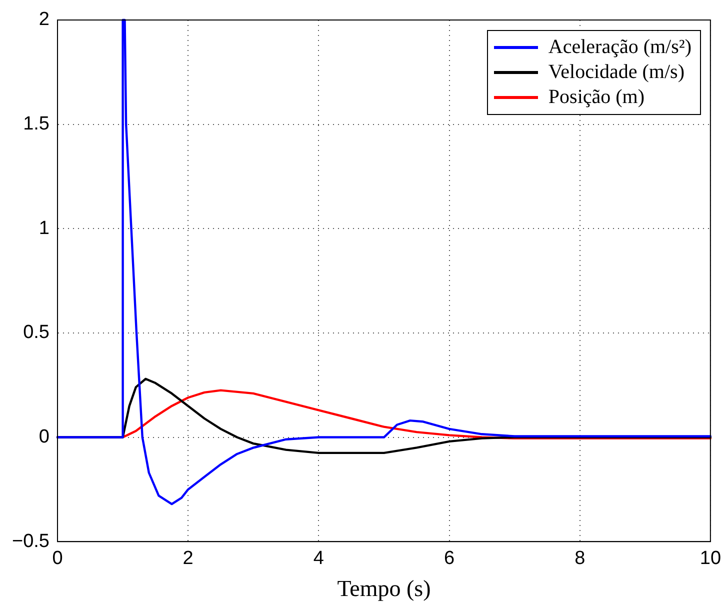 The image size is (727, 608). Describe the element at coordinates (36, 124) in the screenshot. I see `y-tick-label: 1.5` at that location.